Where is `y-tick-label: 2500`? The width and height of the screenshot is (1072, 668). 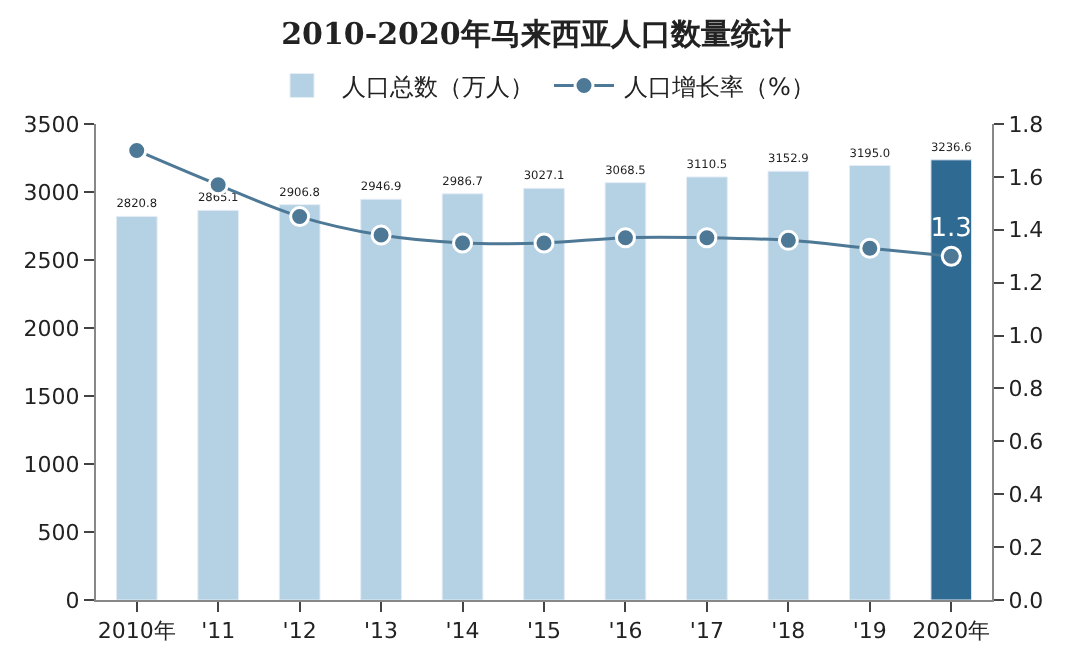
y-tick-label: 2500 is located at coordinates (51, 260).